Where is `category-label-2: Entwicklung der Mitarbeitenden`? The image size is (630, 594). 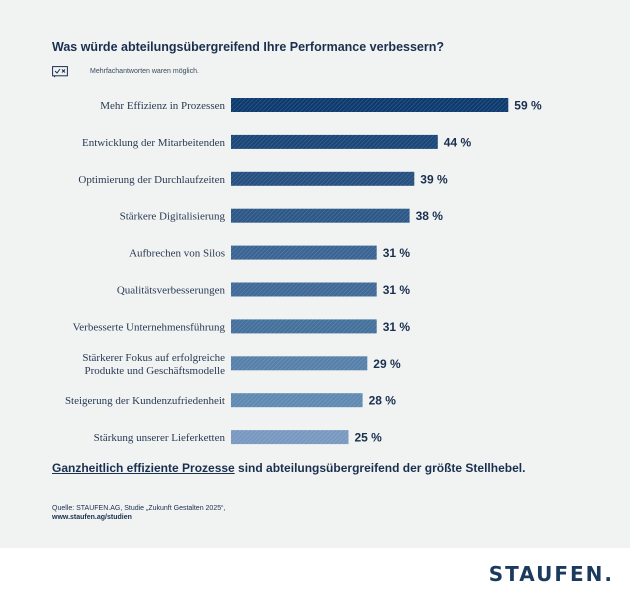
category-label-2: Entwicklung der Mitarbeitenden is located at coordinates (153, 143).